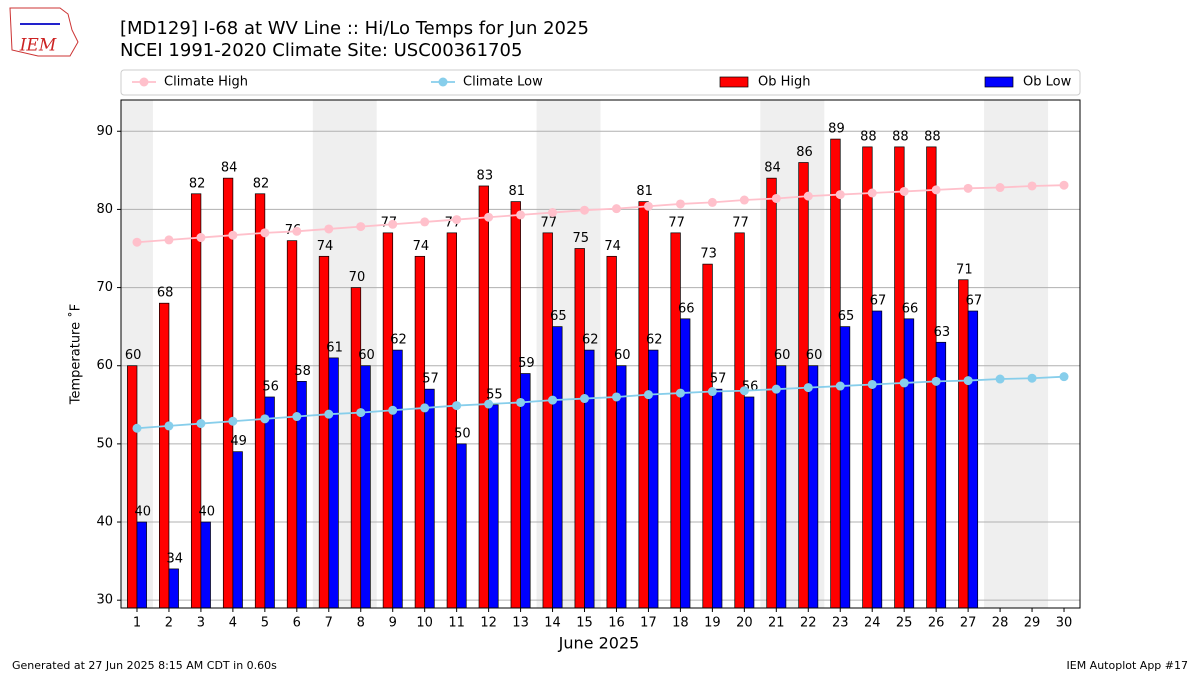  What do you see at coordinates (548, 222) in the screenshot?
I see `value-label: 77` at bounding box center [548, 222].